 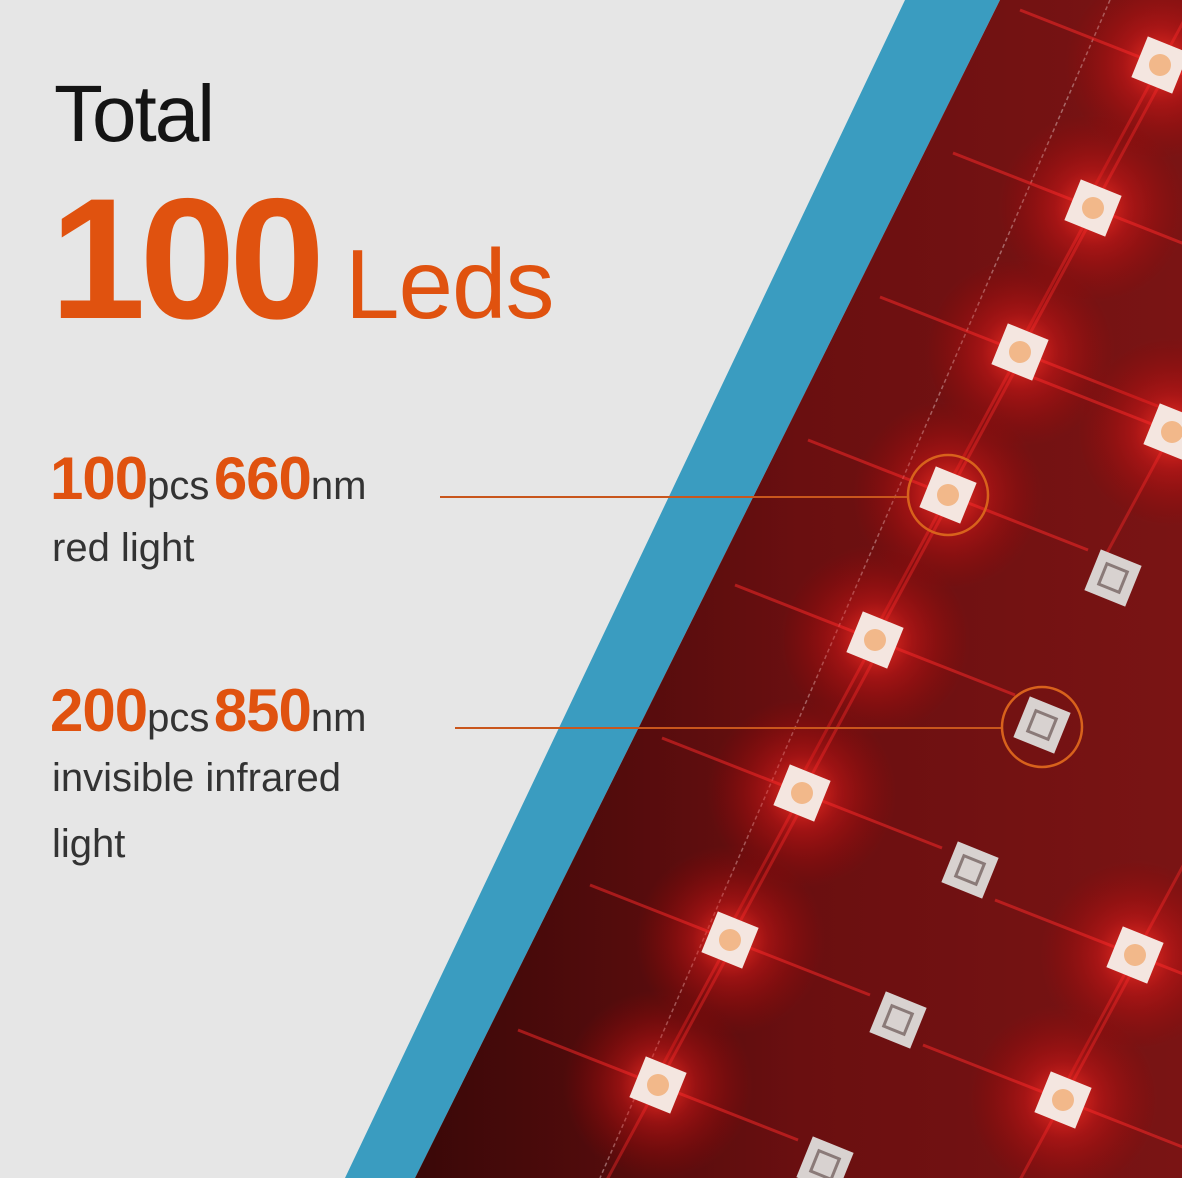 What do you see at coordinates (178, 486) in the screenshot?
I see `red-qty-unit: pcs` at bounding box center [178, 486].